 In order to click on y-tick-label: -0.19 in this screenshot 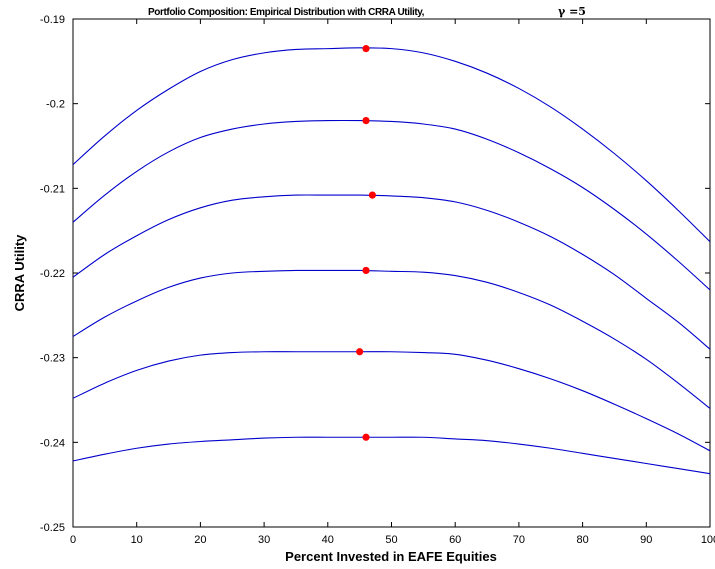, I will do `click(52, 20)`.